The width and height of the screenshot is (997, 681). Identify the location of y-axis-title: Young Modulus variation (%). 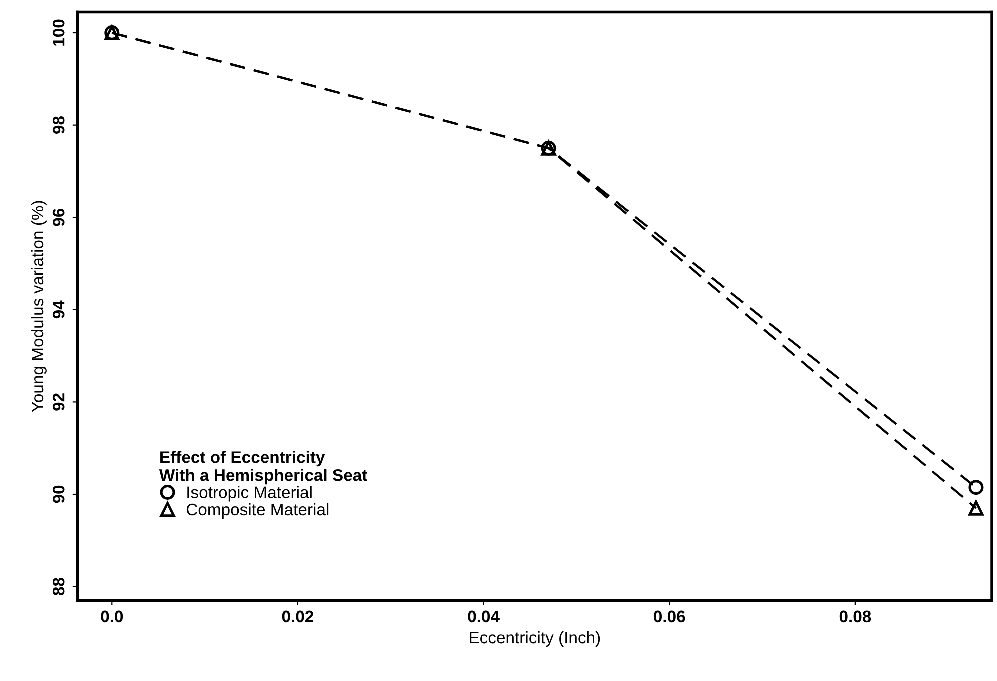
(39, 306).